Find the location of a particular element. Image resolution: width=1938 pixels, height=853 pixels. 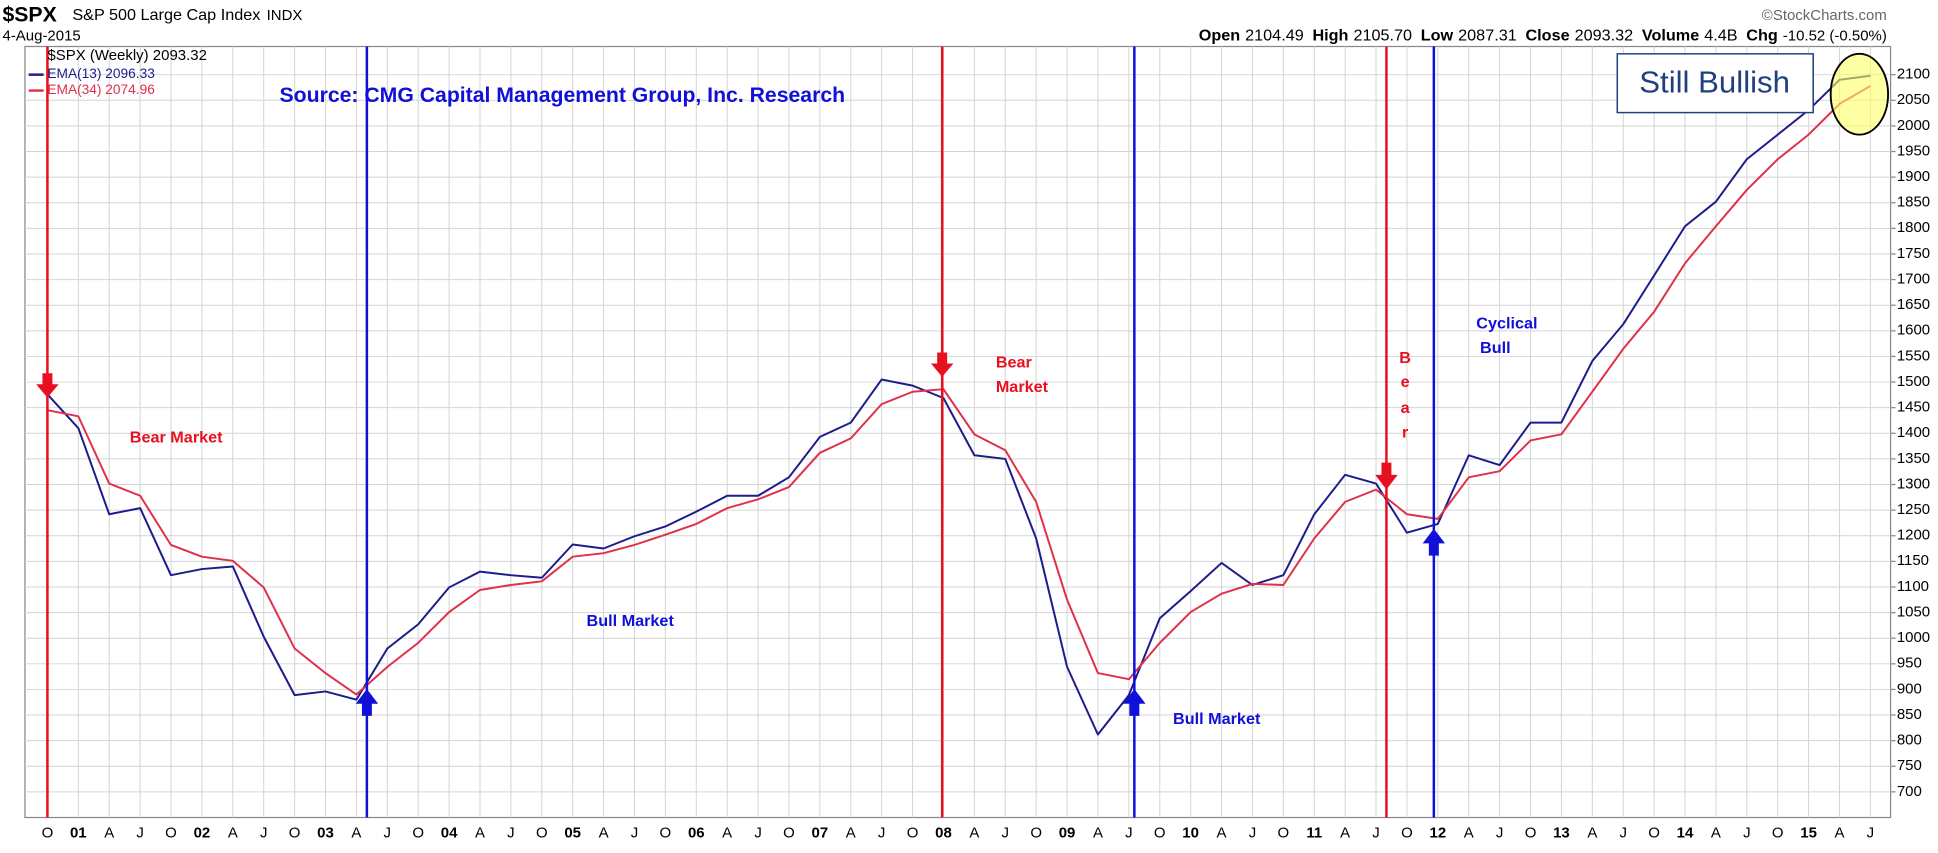

y-tick-label: 1150 is located at coordinates (1913, 561).